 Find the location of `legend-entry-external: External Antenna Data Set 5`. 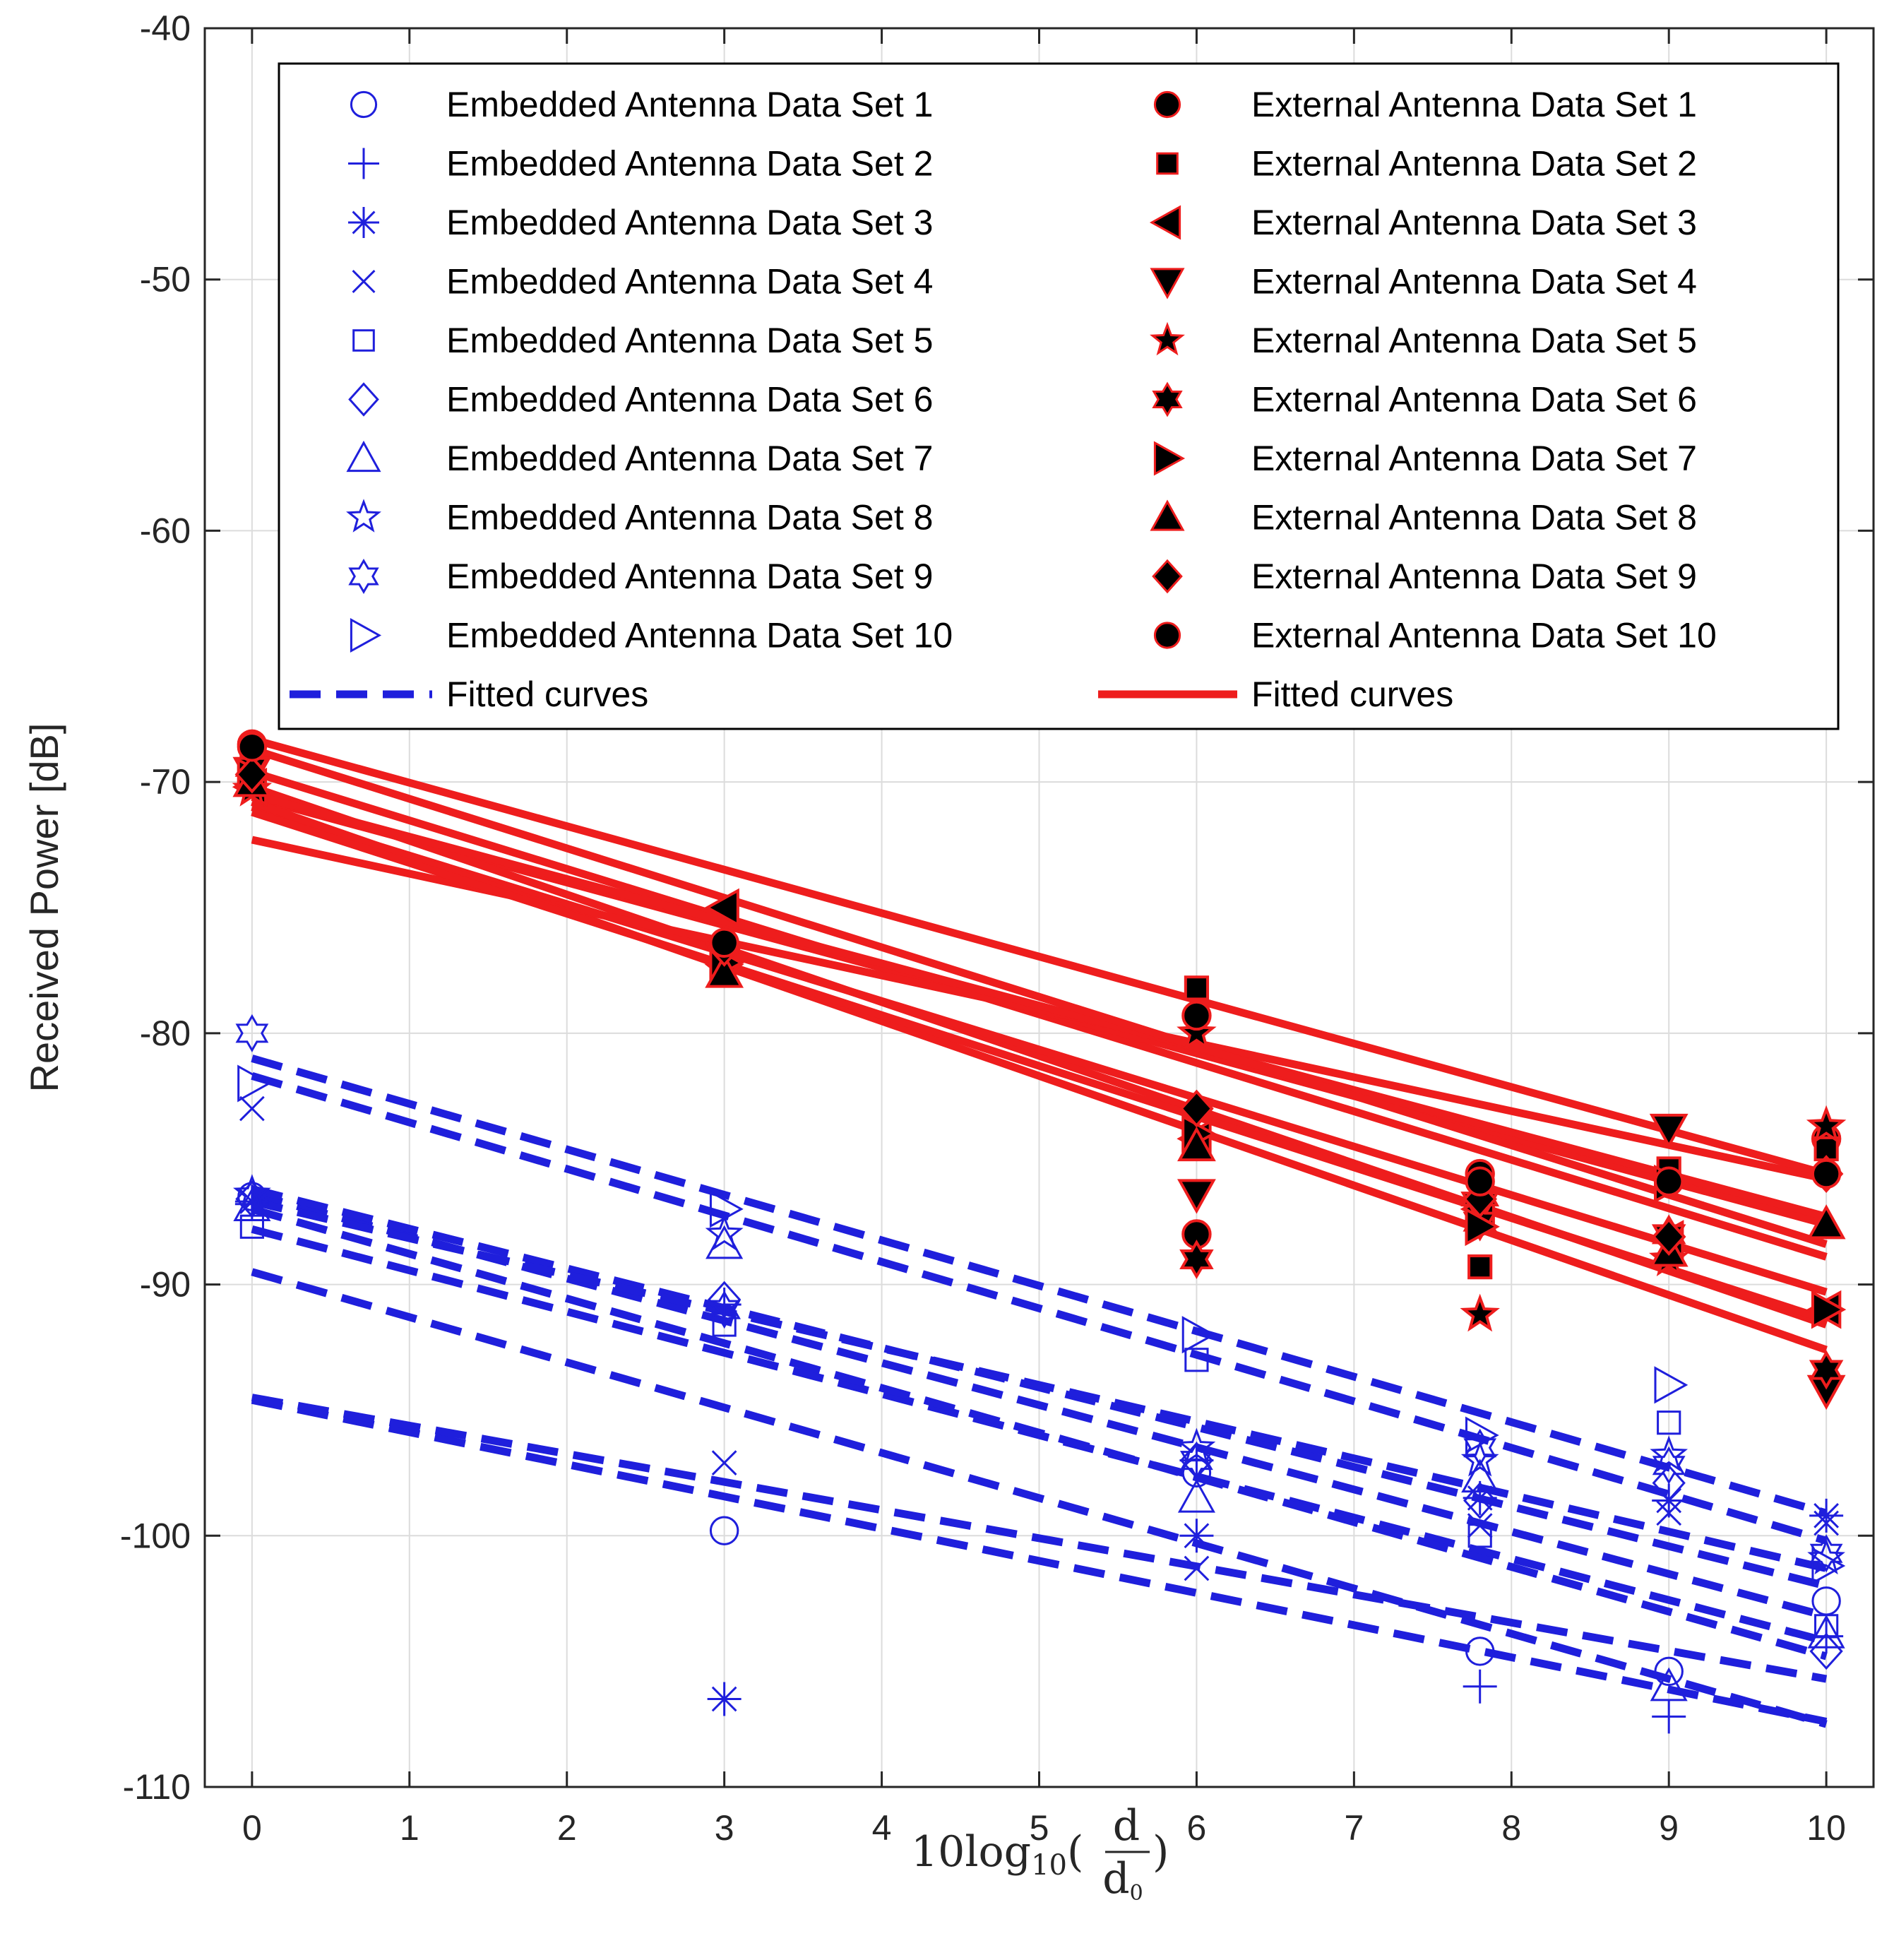

legend-entry-external: External Antenna Data Set 5 is located at coordinates (1474, 340).